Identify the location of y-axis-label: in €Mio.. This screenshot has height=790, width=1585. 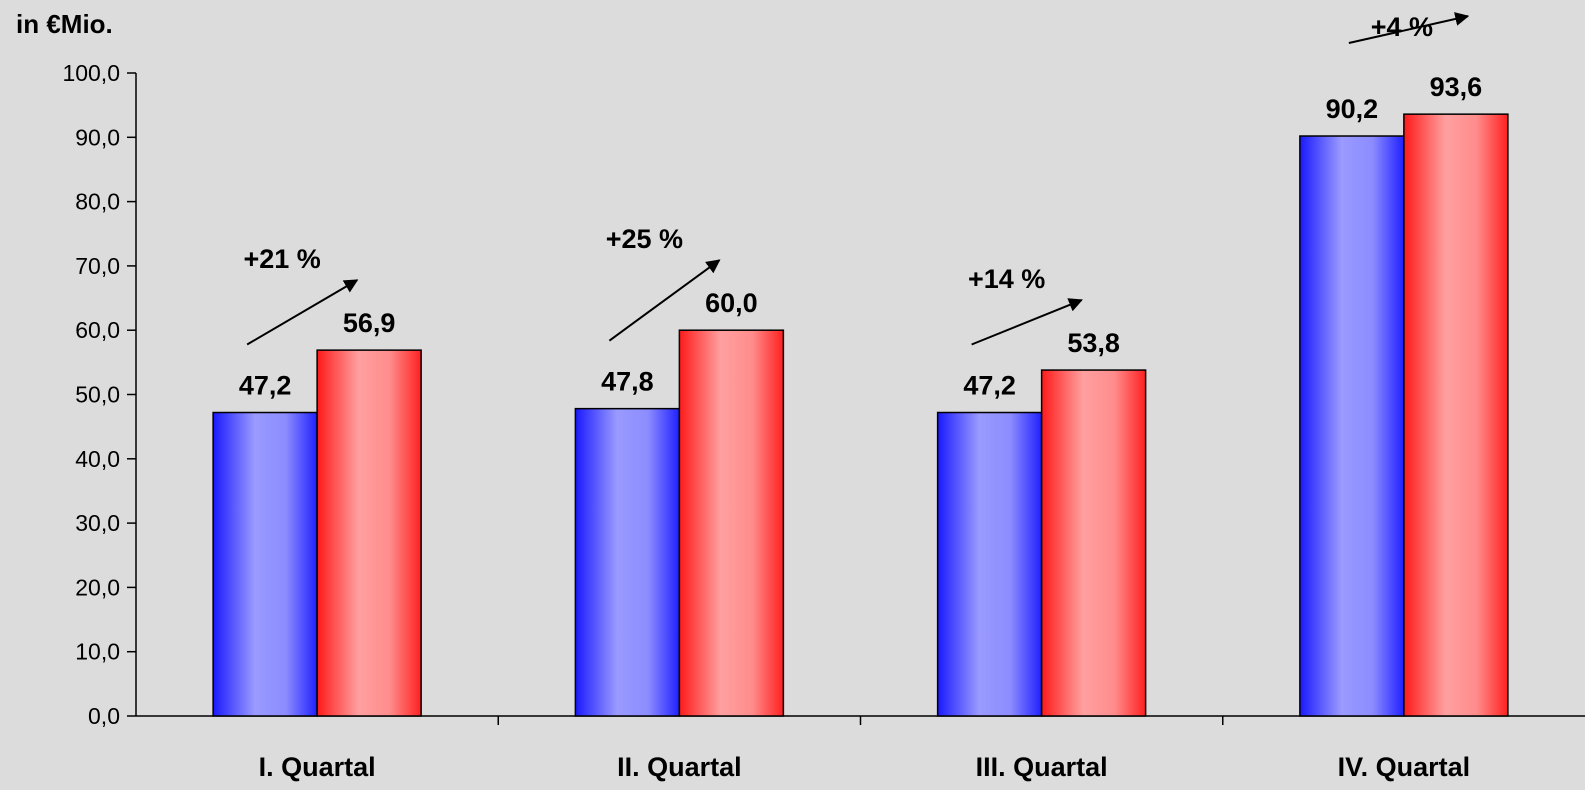
(64, 24).